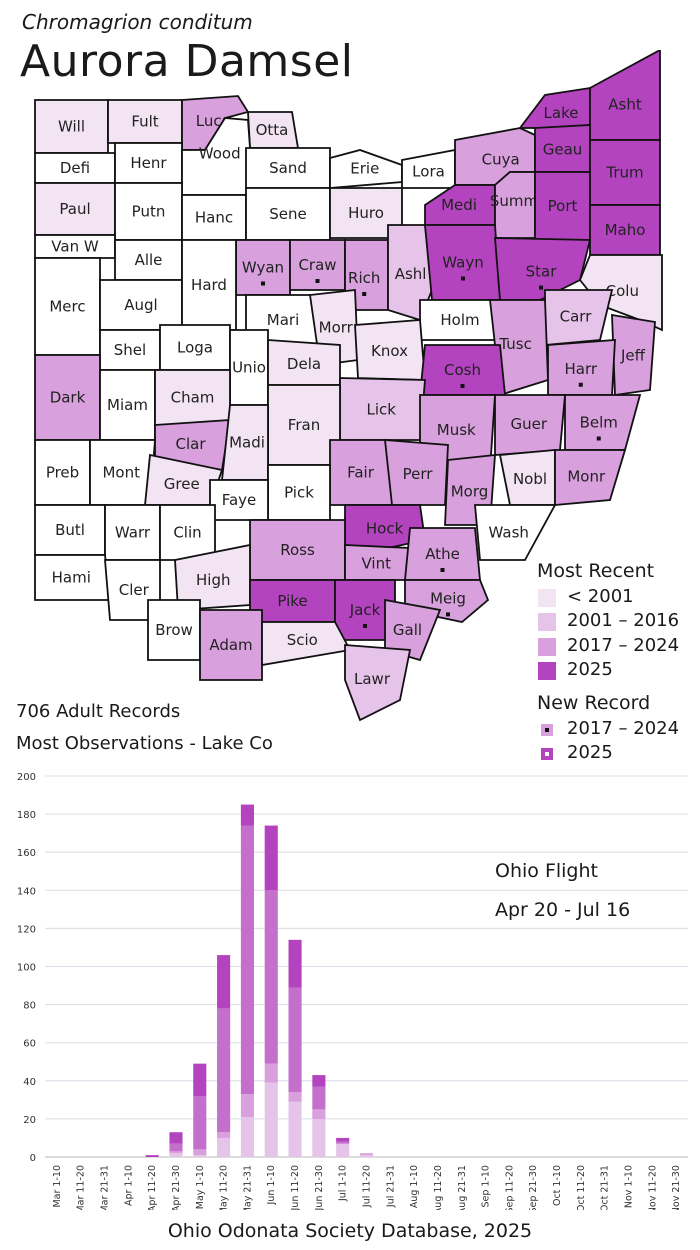 Image resolution: width=700 pixels, height=1250 pixels. What do you see at coordinates (292, 601) in the screenshot?
I see `county-label: Pike` at bounding box center [292, 601].